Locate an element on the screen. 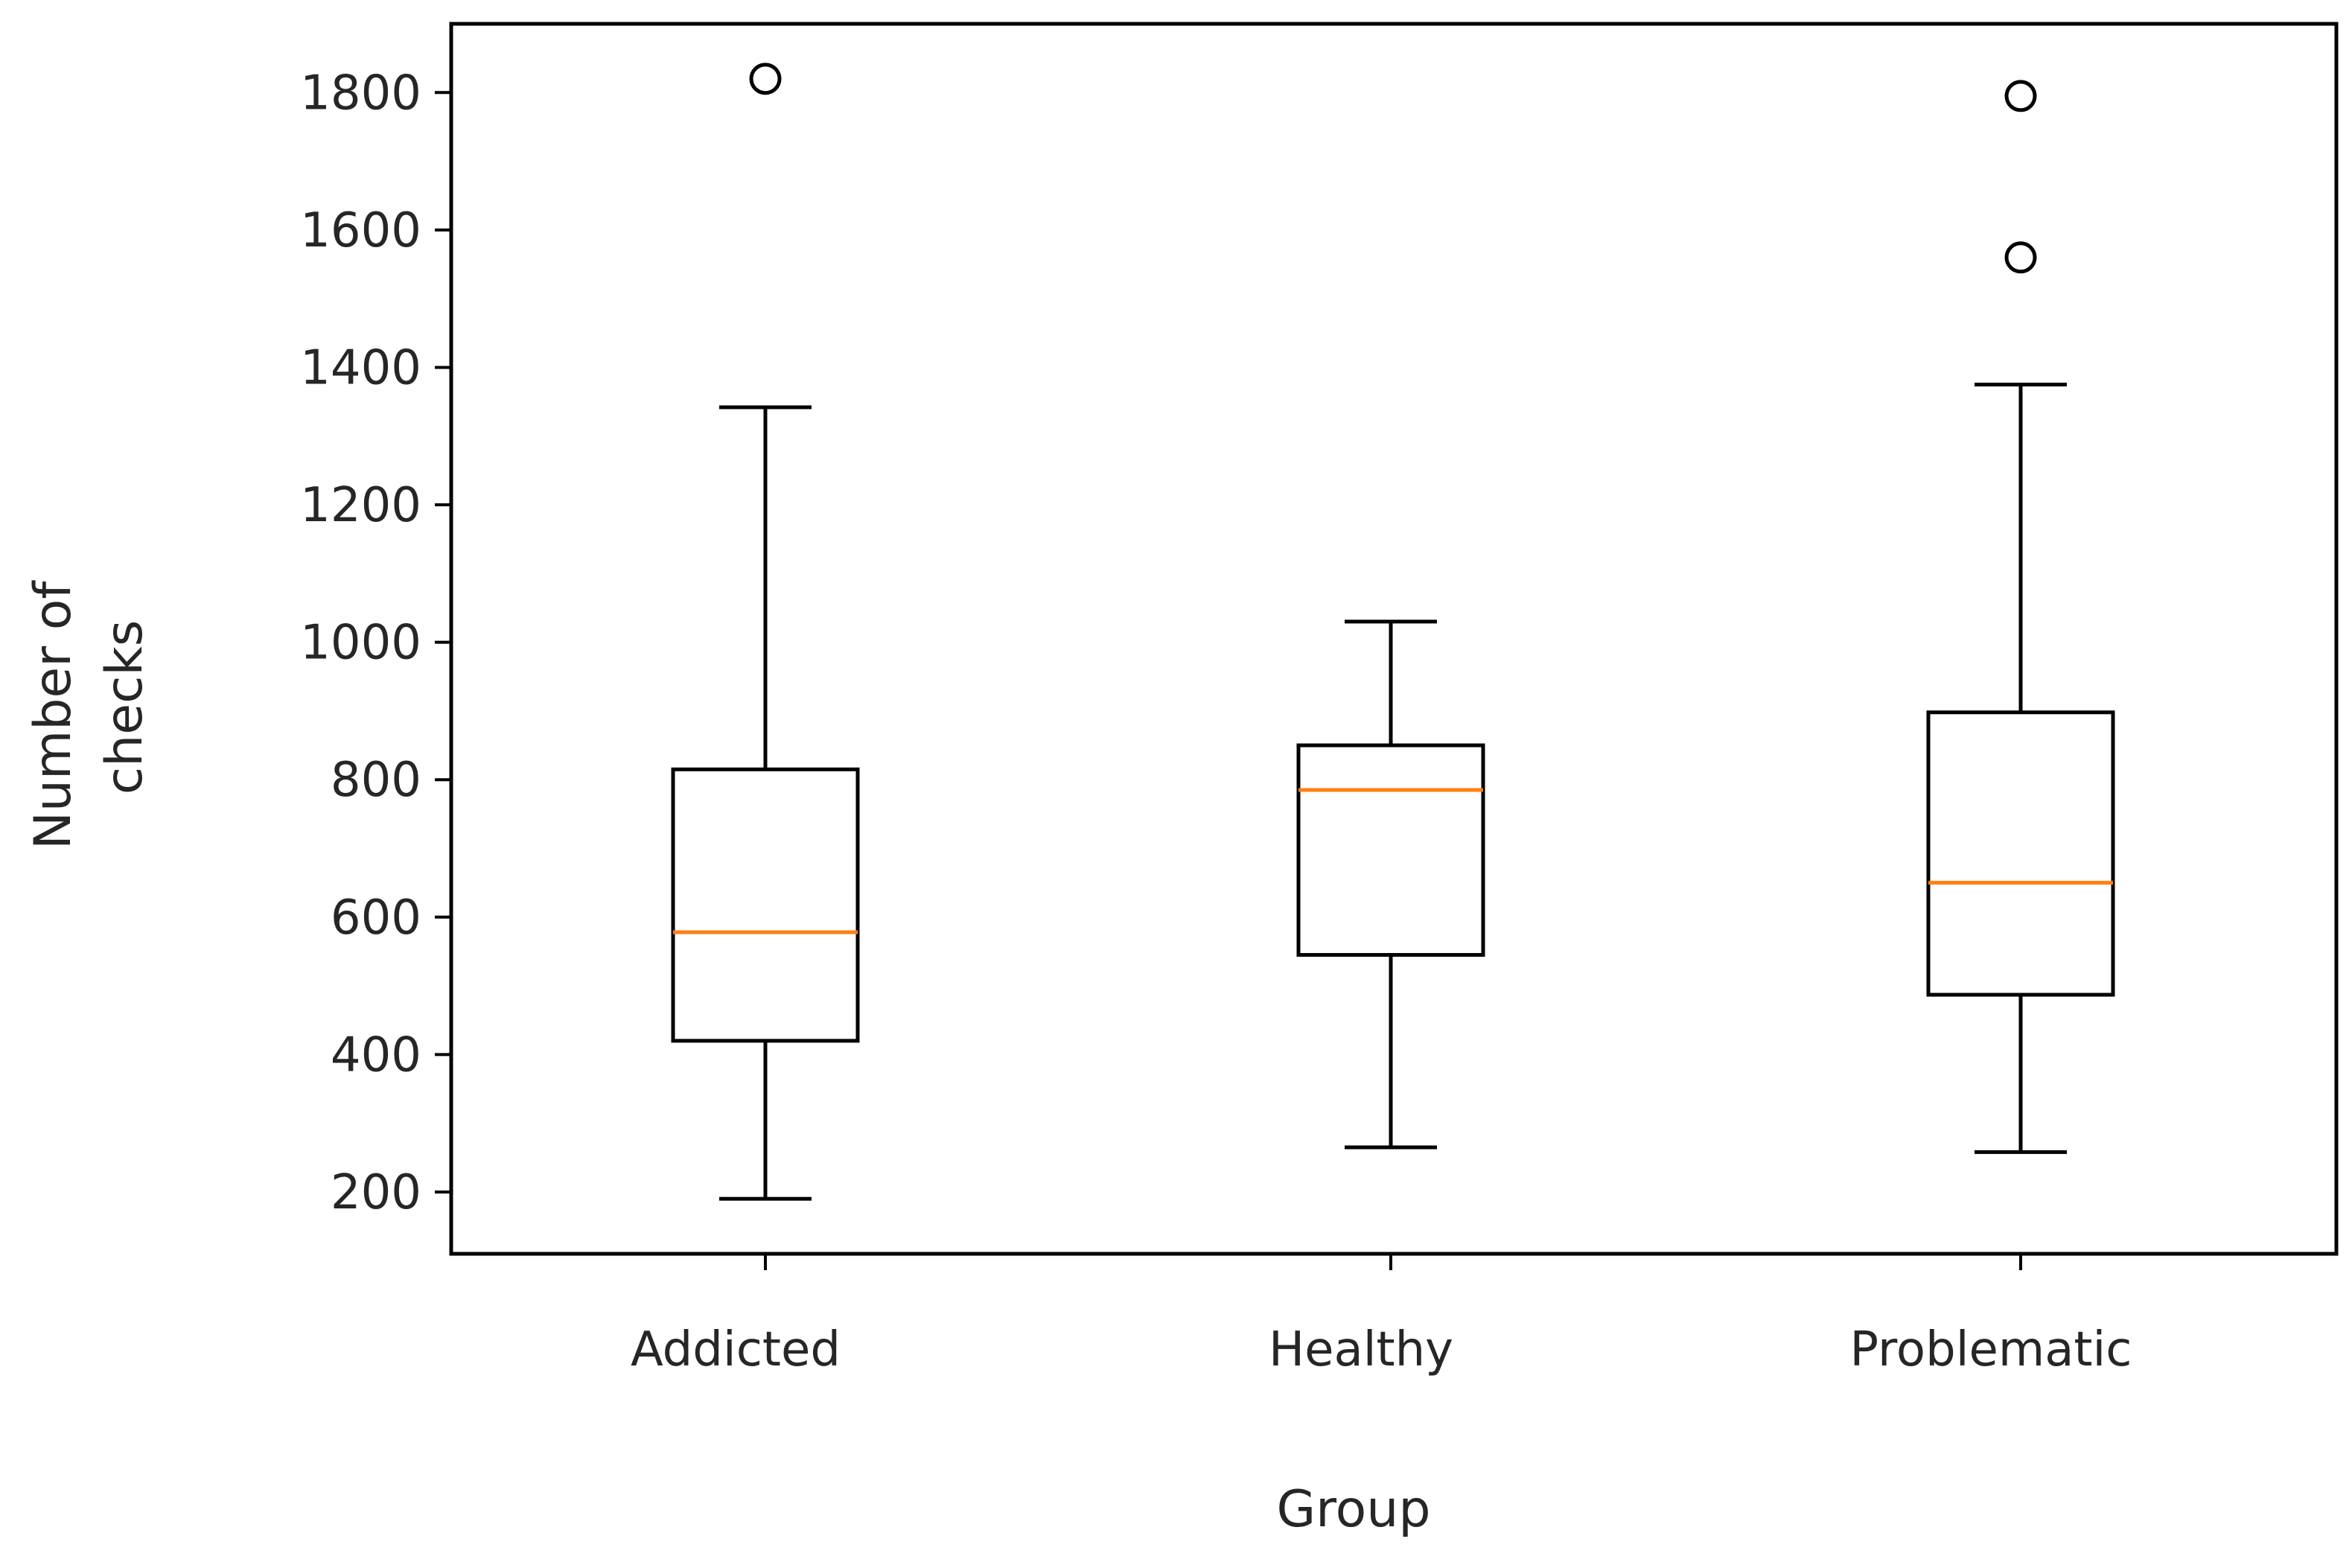 This screenshot has height=1568, width=2352. x-axis-title: Group is located at coordinates (1353, 1509).